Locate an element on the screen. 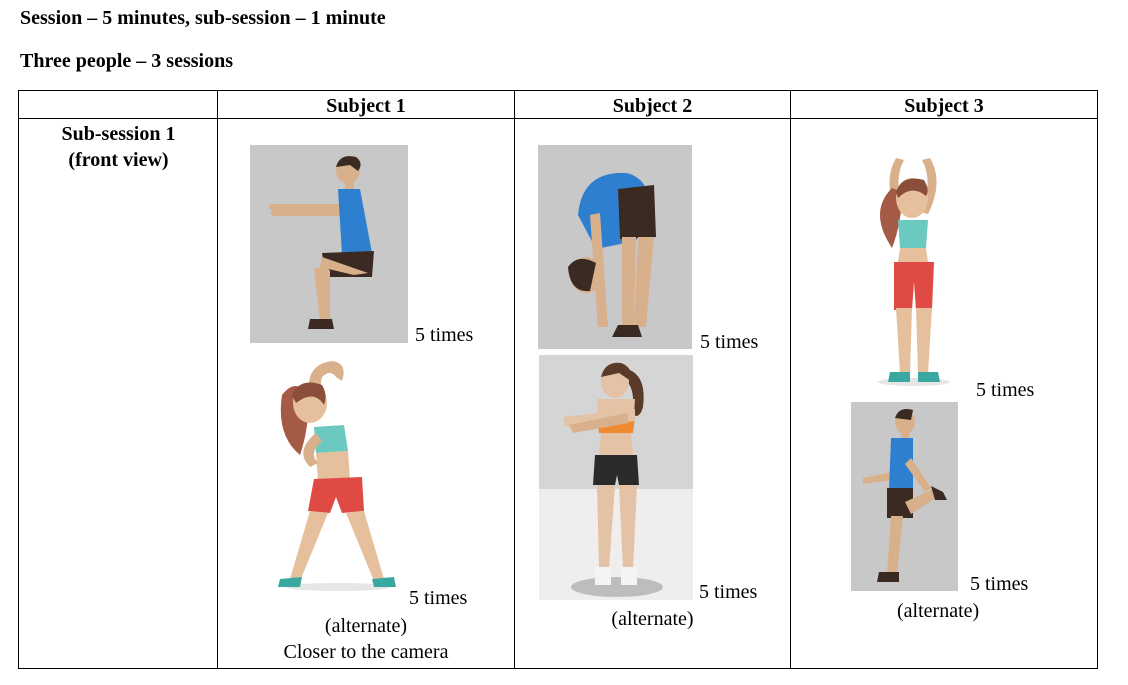 This screenshot has width=1128, height=685. man-quad-stretch-illustration is located at coordinates (904, 496).